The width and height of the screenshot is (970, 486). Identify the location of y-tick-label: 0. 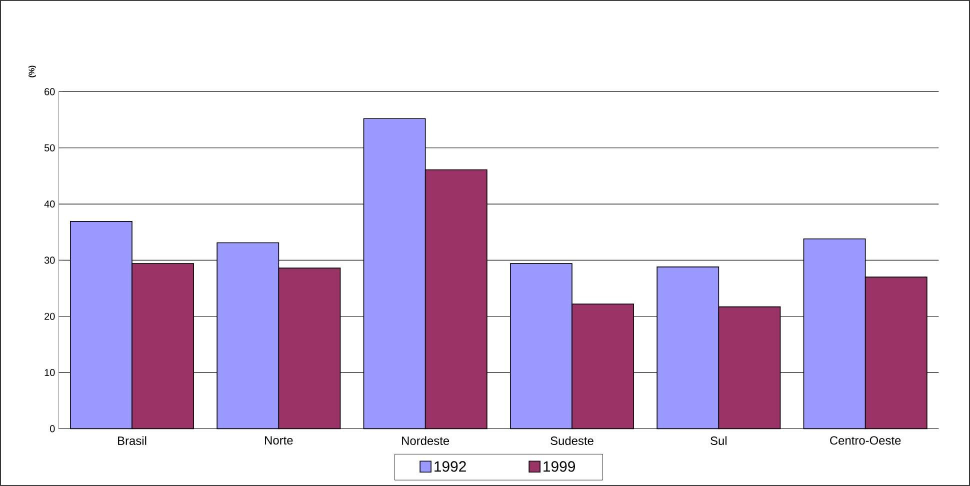
(52, 428).